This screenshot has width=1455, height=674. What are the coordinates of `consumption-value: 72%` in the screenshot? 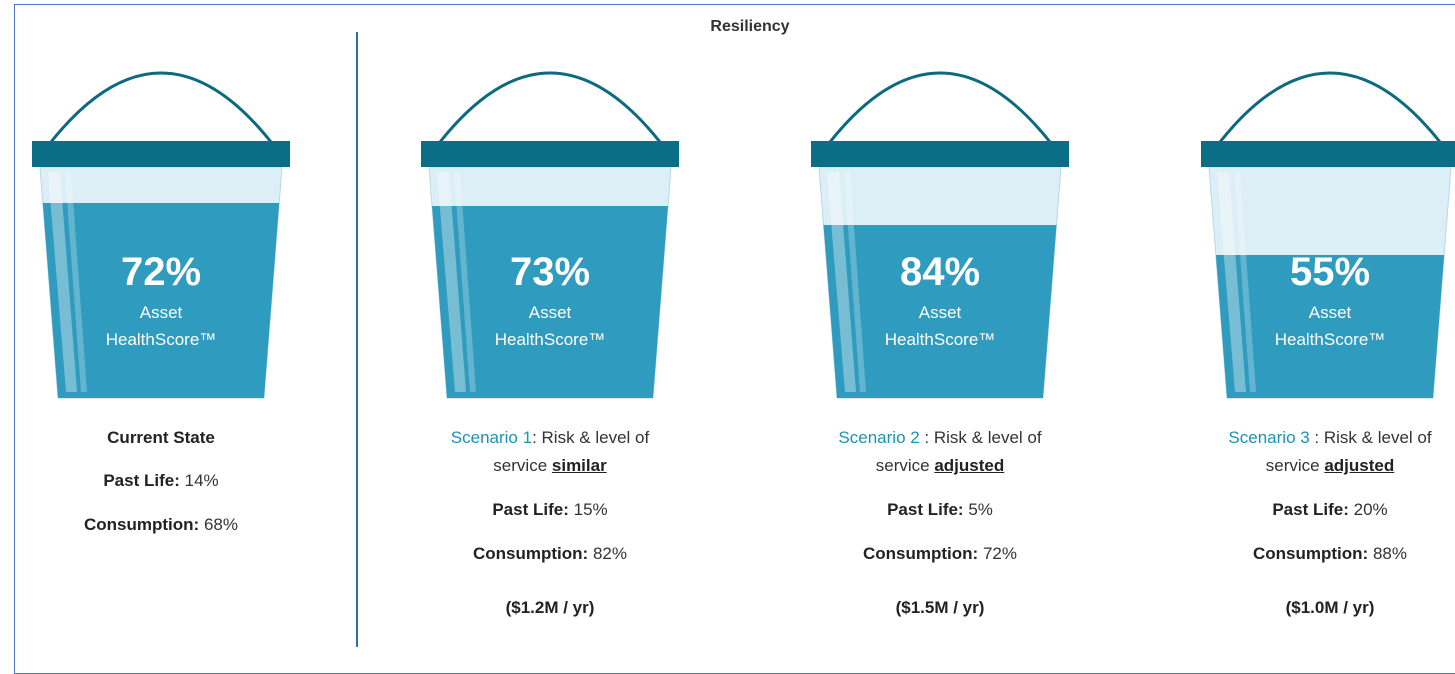 It's located at (999, 553).